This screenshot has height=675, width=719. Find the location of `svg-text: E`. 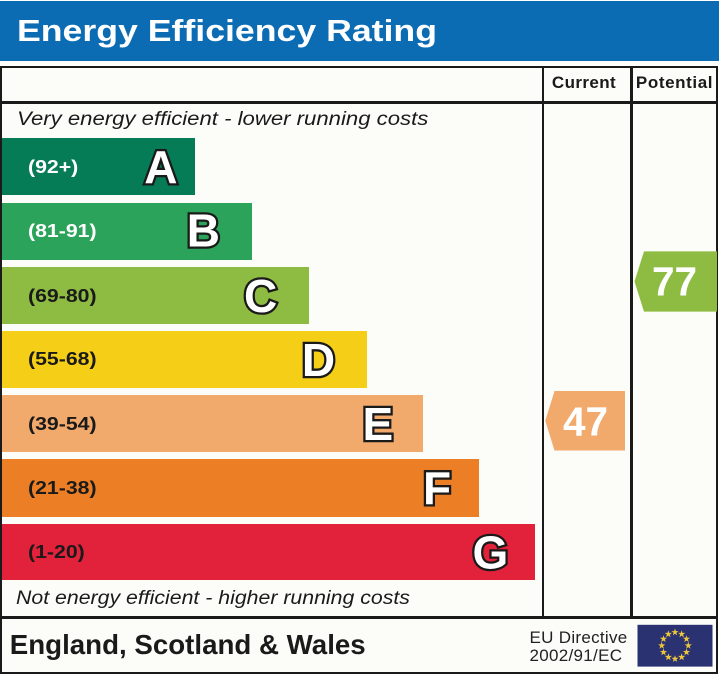

svg-text: E is located at coordinates (377, 424).